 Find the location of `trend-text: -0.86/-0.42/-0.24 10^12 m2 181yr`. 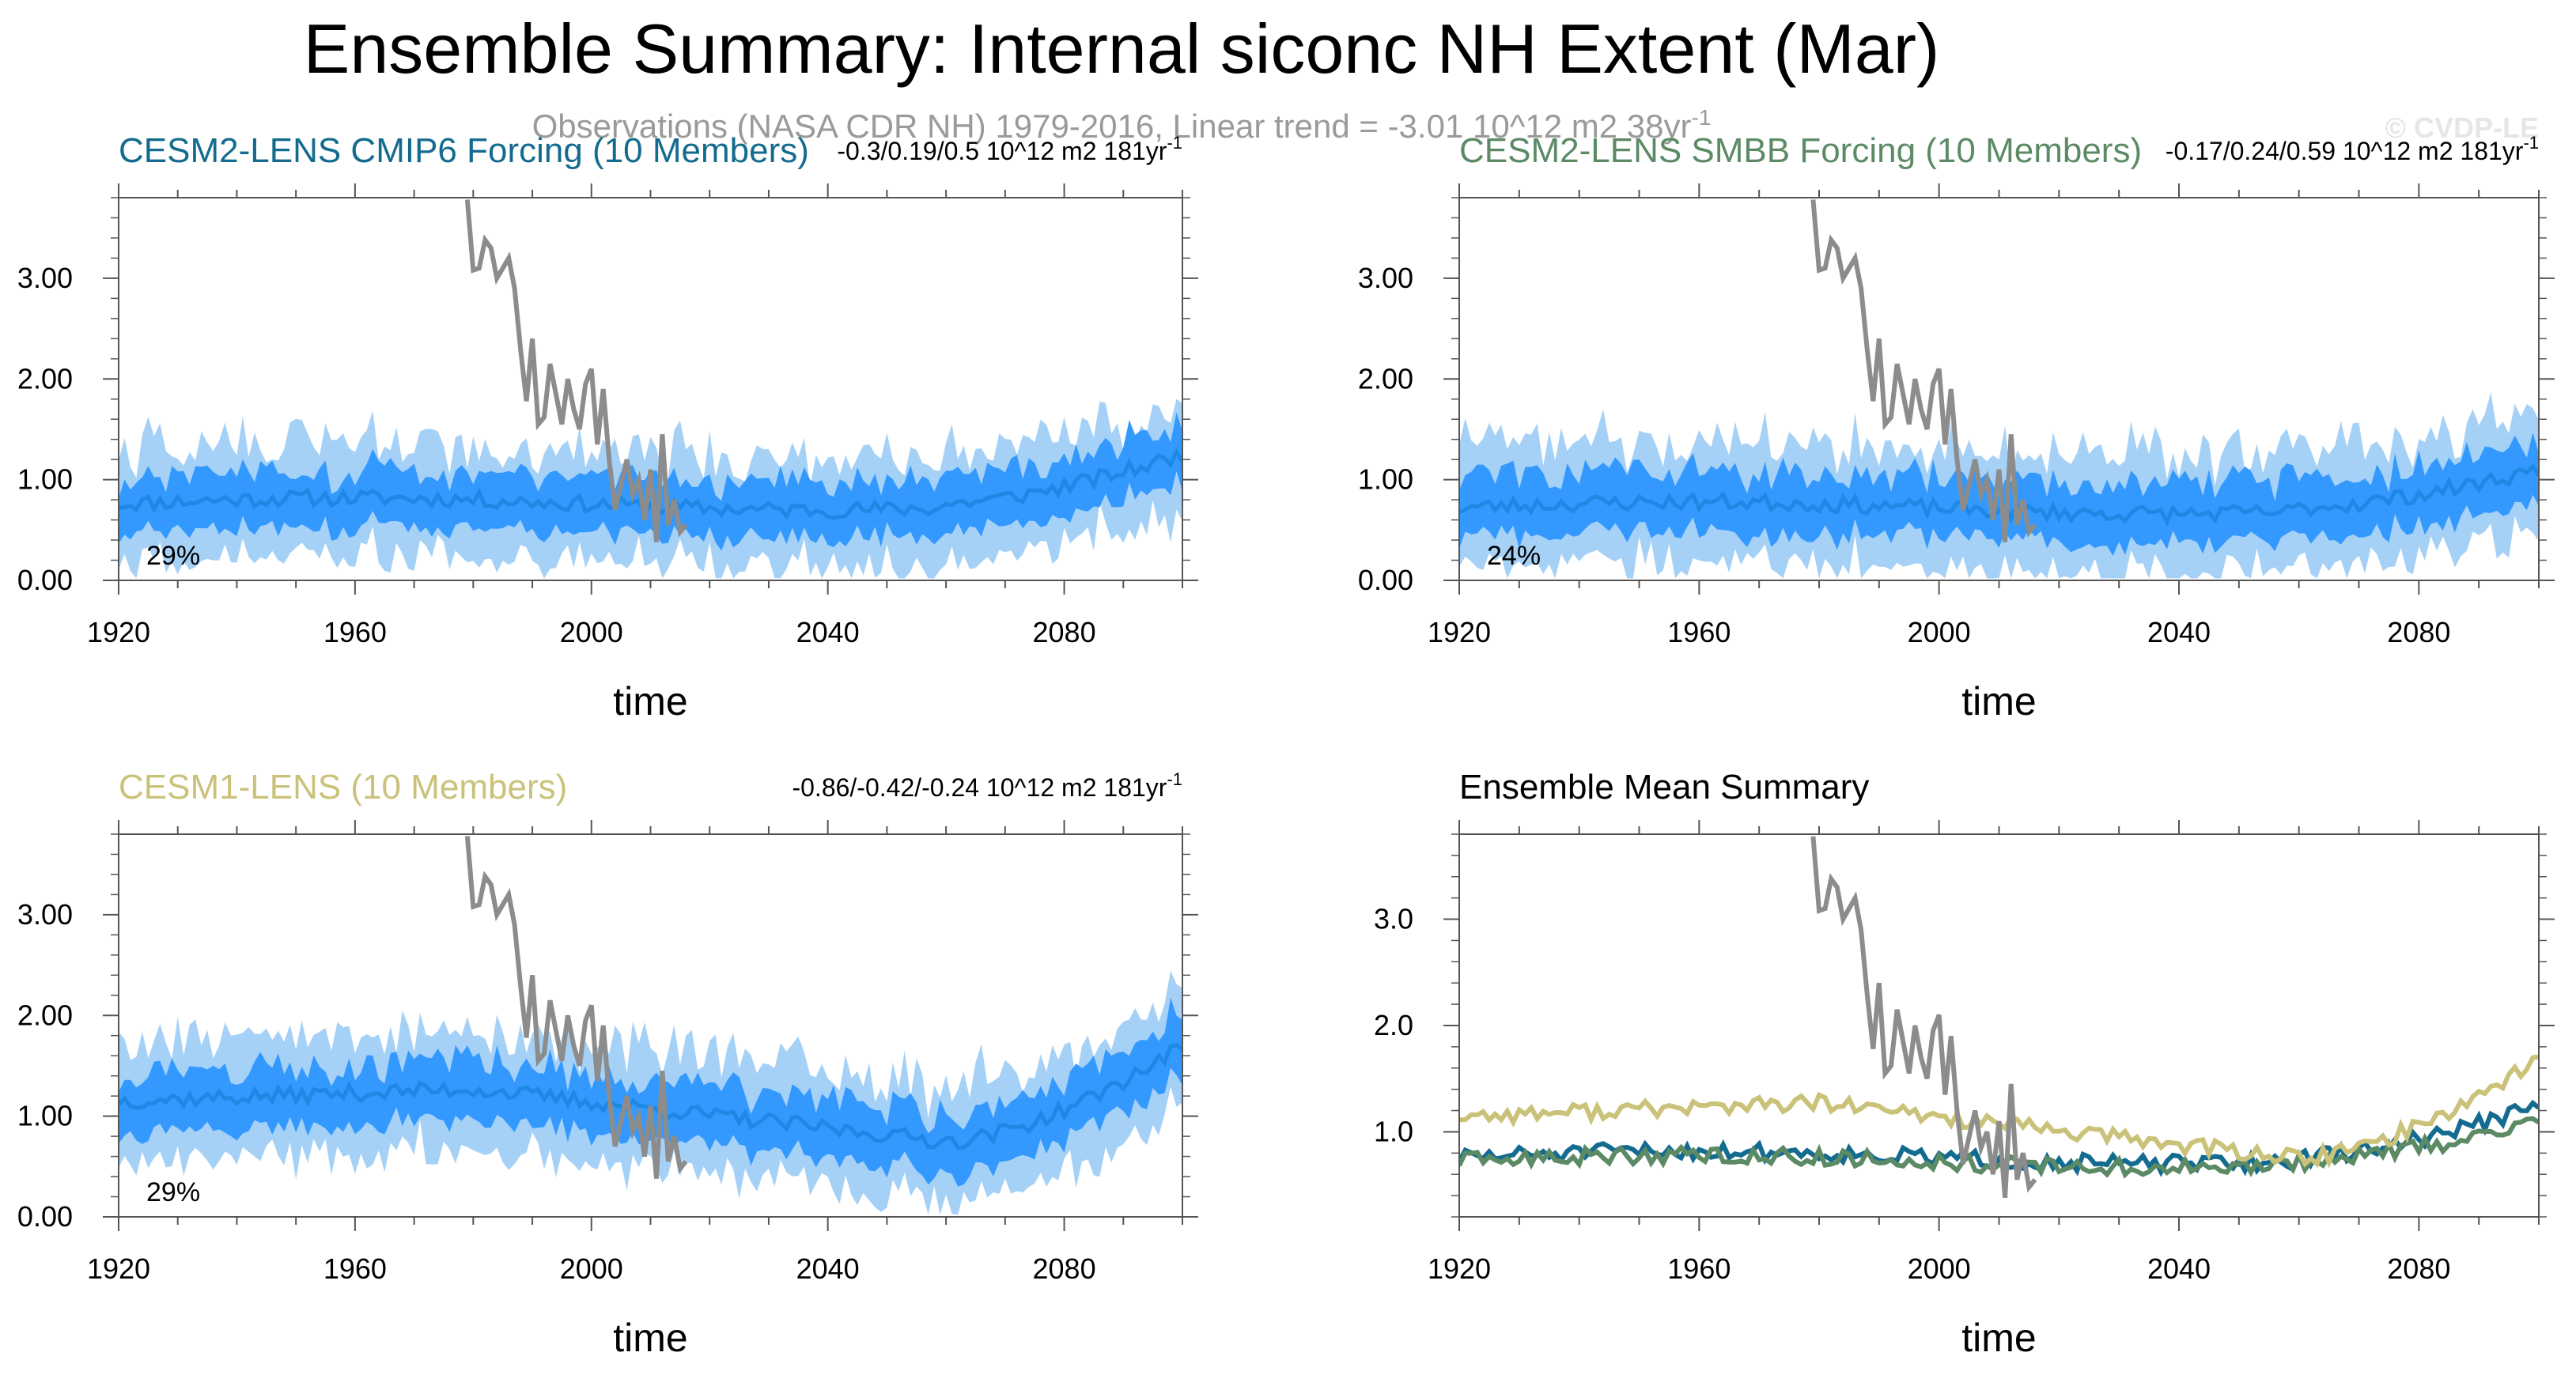

trend-text: -0.86/-0.42/-0.24 10^12 m2 181yr is located at coordinates (980, 787).